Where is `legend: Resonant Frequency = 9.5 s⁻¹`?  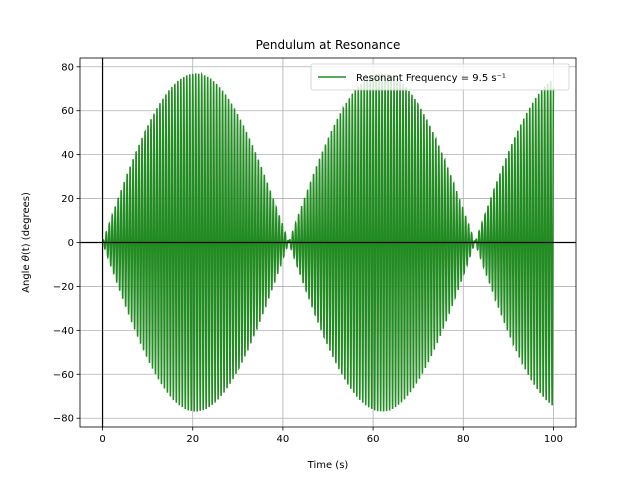
legend: Resonant Frequency = 9.5 s⁻¹ is located at coordinates (440, 77).